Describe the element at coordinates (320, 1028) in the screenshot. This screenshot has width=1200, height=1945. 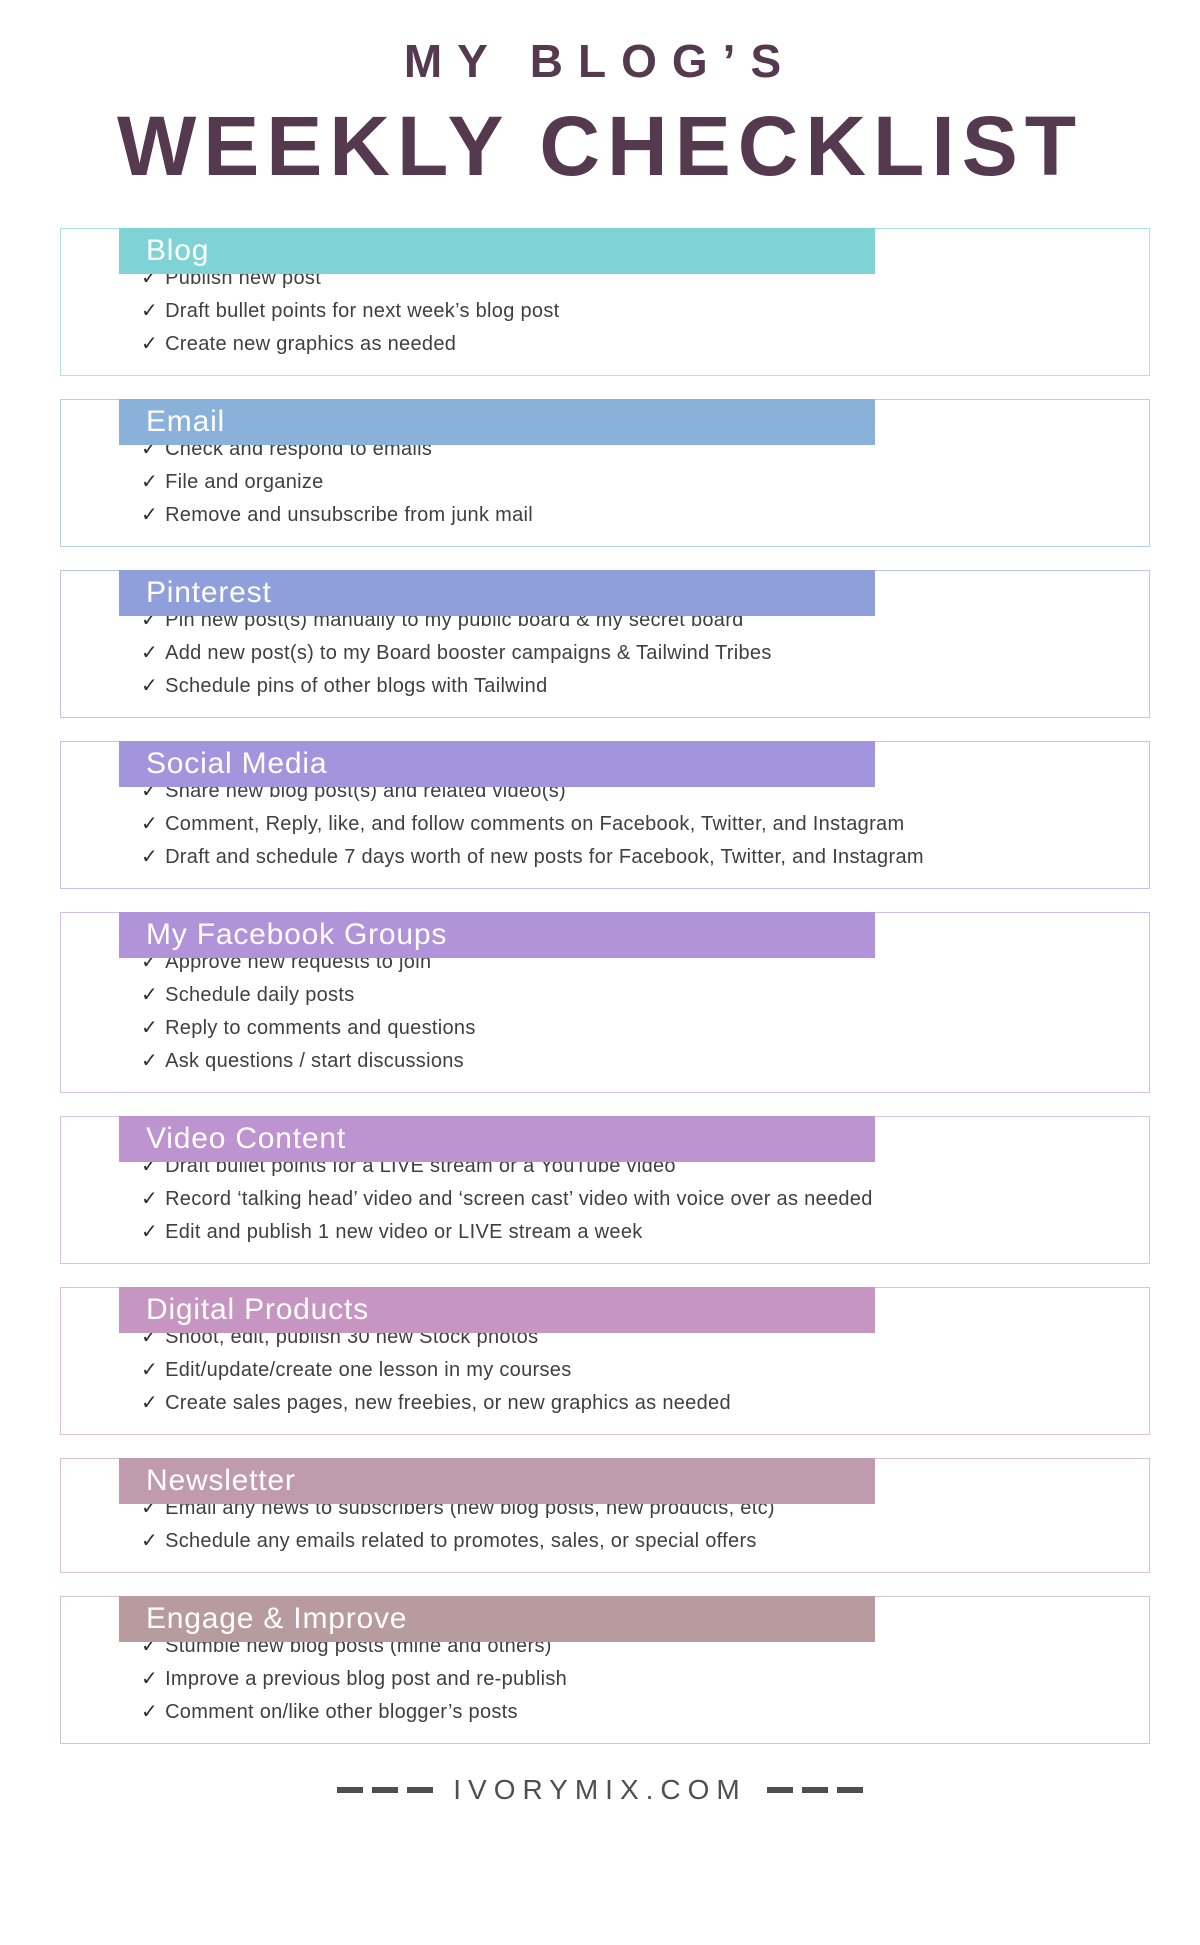
I see `checklist-item-label: Reply to comments and questions` at that location.